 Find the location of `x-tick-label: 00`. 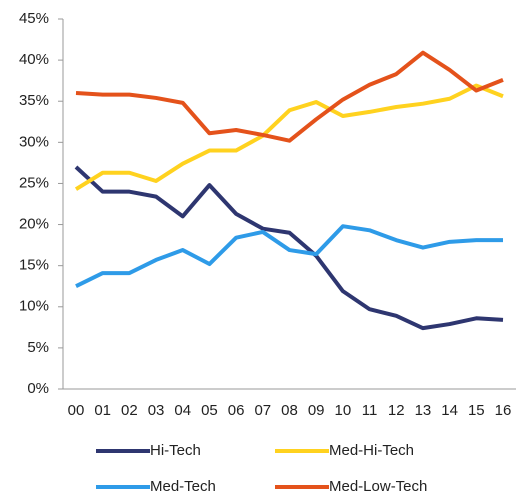

x-tick-label: 00 is located at coordinates (76, 410).